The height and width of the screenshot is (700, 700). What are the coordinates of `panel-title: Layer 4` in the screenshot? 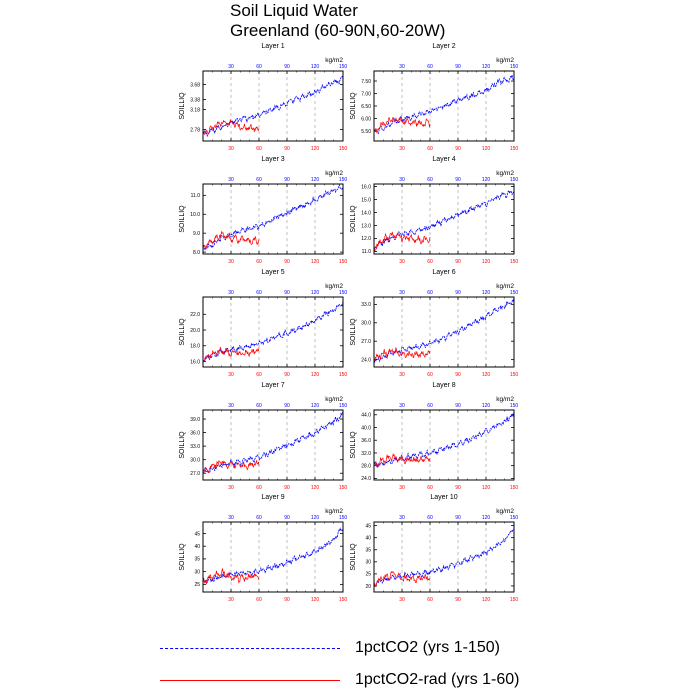 It's located at (443, 159).